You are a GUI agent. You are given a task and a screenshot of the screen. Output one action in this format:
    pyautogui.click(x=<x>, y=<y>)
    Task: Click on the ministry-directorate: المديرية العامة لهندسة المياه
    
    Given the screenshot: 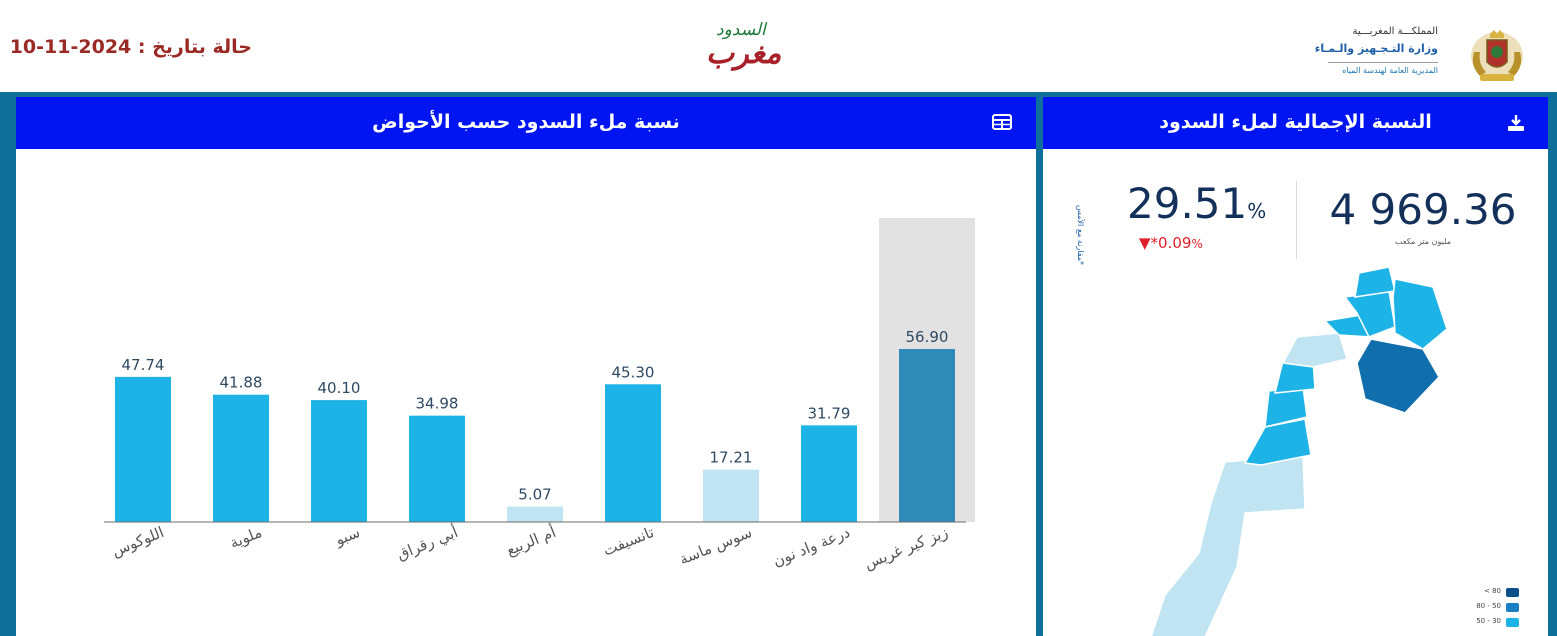 What is the action you would take?
    pyautogui.click(x=1390, y=70)
    